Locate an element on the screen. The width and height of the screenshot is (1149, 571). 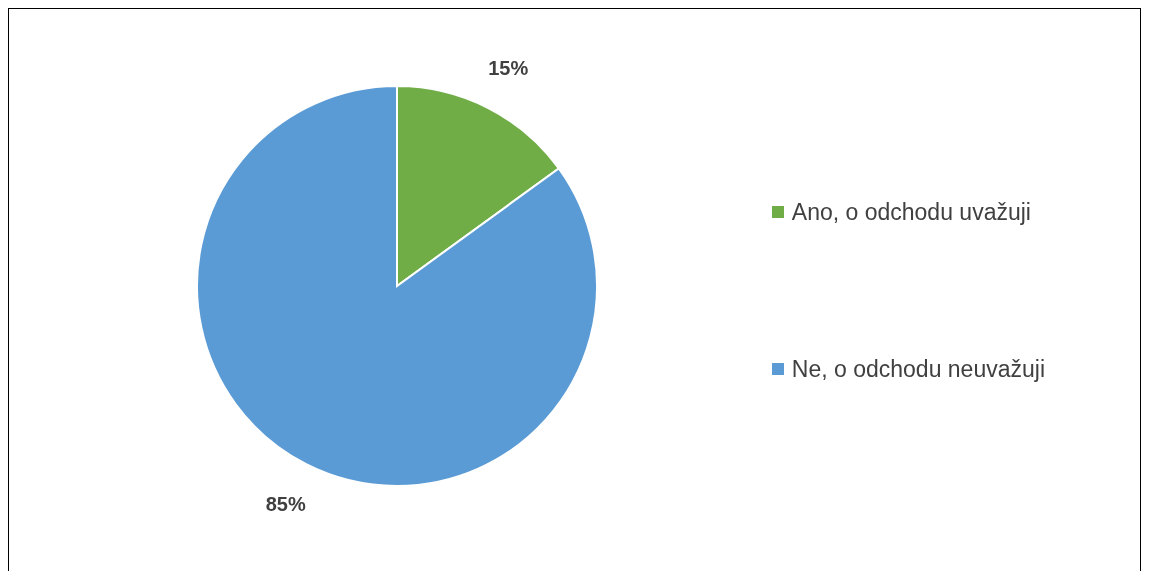
data-label: 15% is located at coordinates (508, 67).